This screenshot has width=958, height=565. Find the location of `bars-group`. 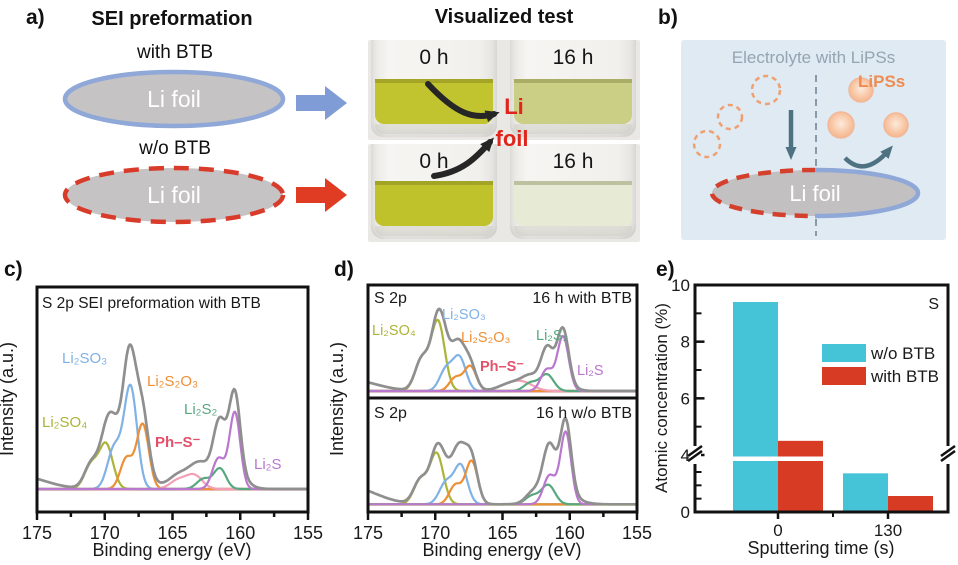

bars-group is located at coordinates (821, 407).